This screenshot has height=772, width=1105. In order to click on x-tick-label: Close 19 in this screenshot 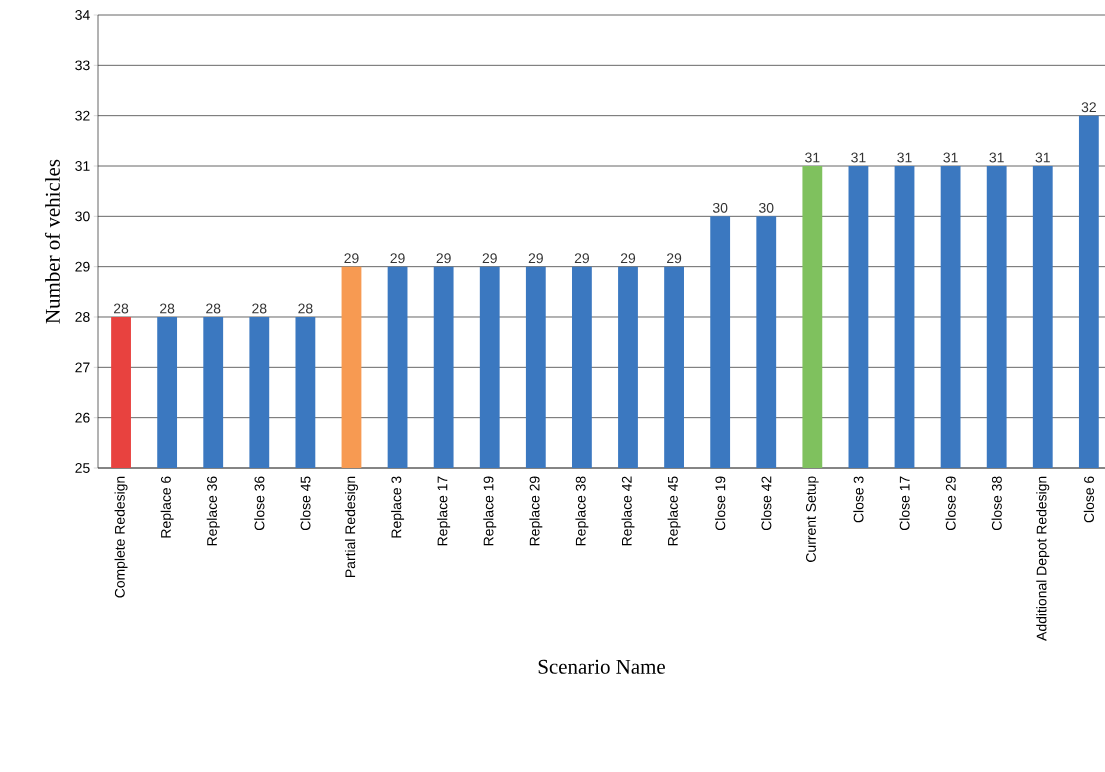, I will do `click(720, 503)`.